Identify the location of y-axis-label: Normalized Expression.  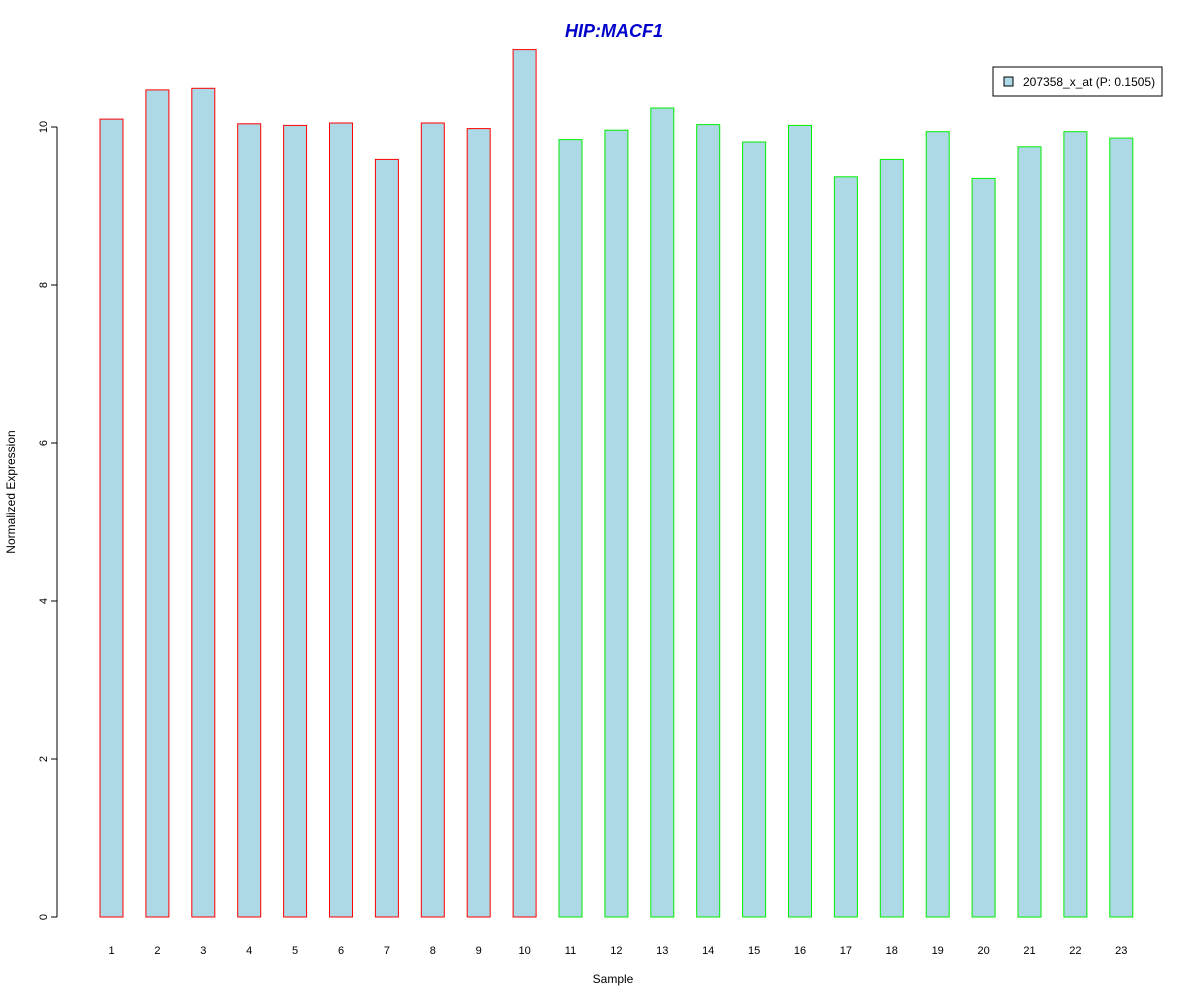
(11, 491).